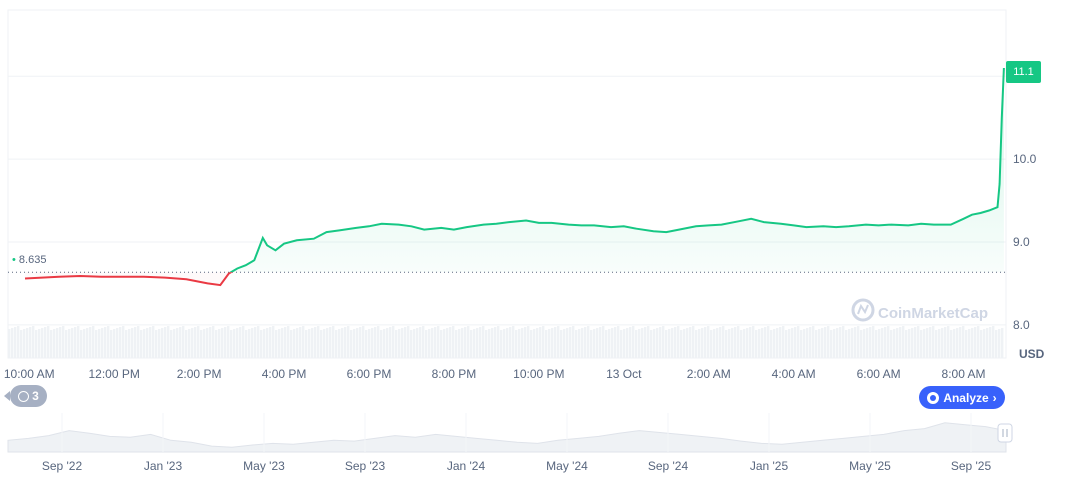 The width and height of the screenshot is (1072, 477). What do you see at coordinates (35, 396) in the screenshot?
I see `history-count: 3` at bounding box center [35, 396].